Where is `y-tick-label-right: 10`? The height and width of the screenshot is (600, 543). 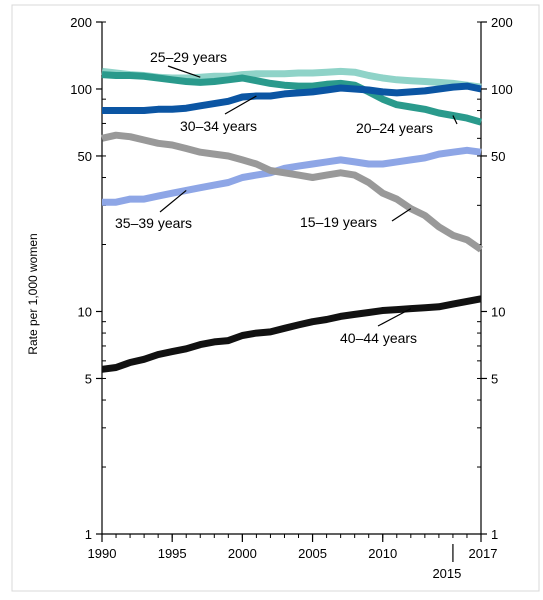
y-tick-label-right: 10 is located at coordinates (498, 311).